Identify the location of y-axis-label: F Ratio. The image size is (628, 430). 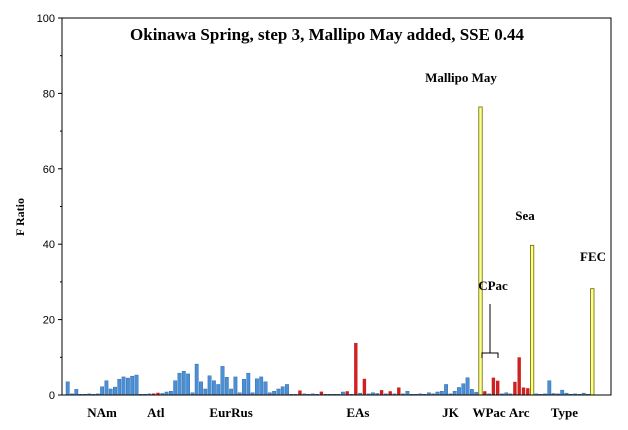
(20, 217).